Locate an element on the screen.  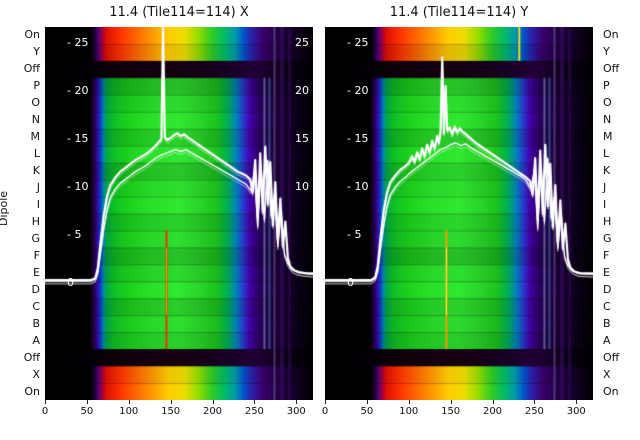
dipole-label-right: E is located at coordinates (606, 272).